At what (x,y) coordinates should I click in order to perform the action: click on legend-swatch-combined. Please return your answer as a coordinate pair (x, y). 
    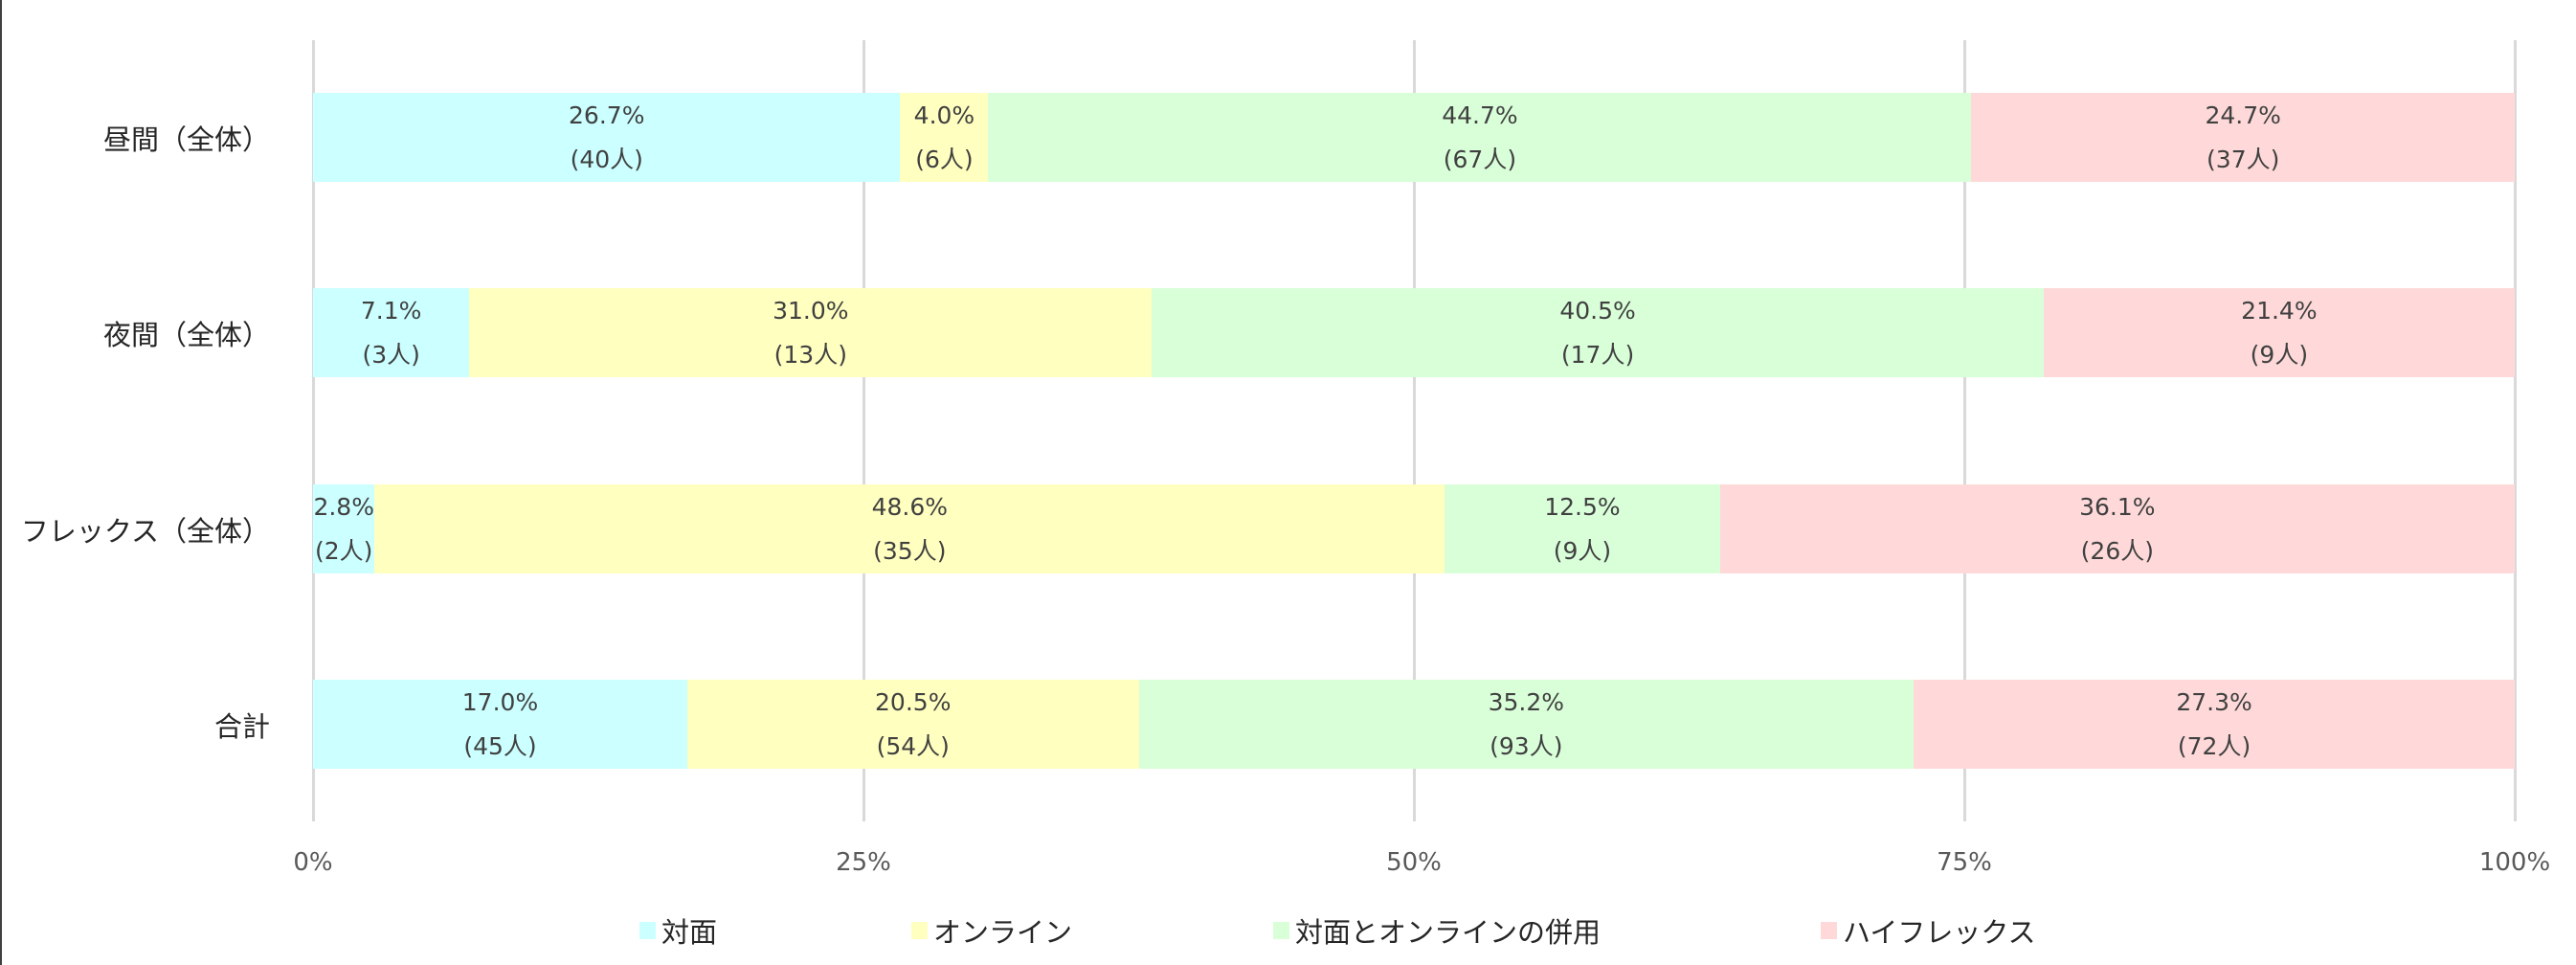
    Looking at the image, I should click on (1281, 931).